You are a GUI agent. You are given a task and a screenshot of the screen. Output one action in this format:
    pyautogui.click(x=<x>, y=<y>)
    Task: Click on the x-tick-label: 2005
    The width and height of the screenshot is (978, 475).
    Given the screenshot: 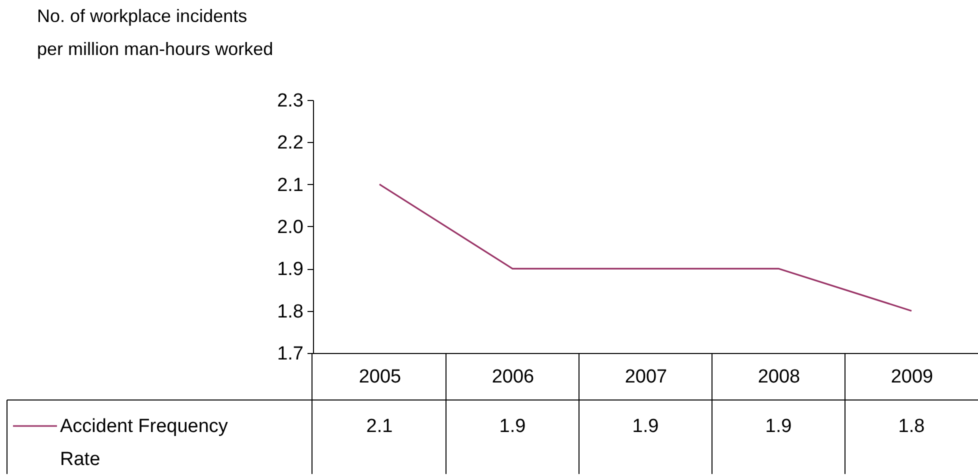 What is the action you would take?
    pyautogui.click(x=380, y=377)
    